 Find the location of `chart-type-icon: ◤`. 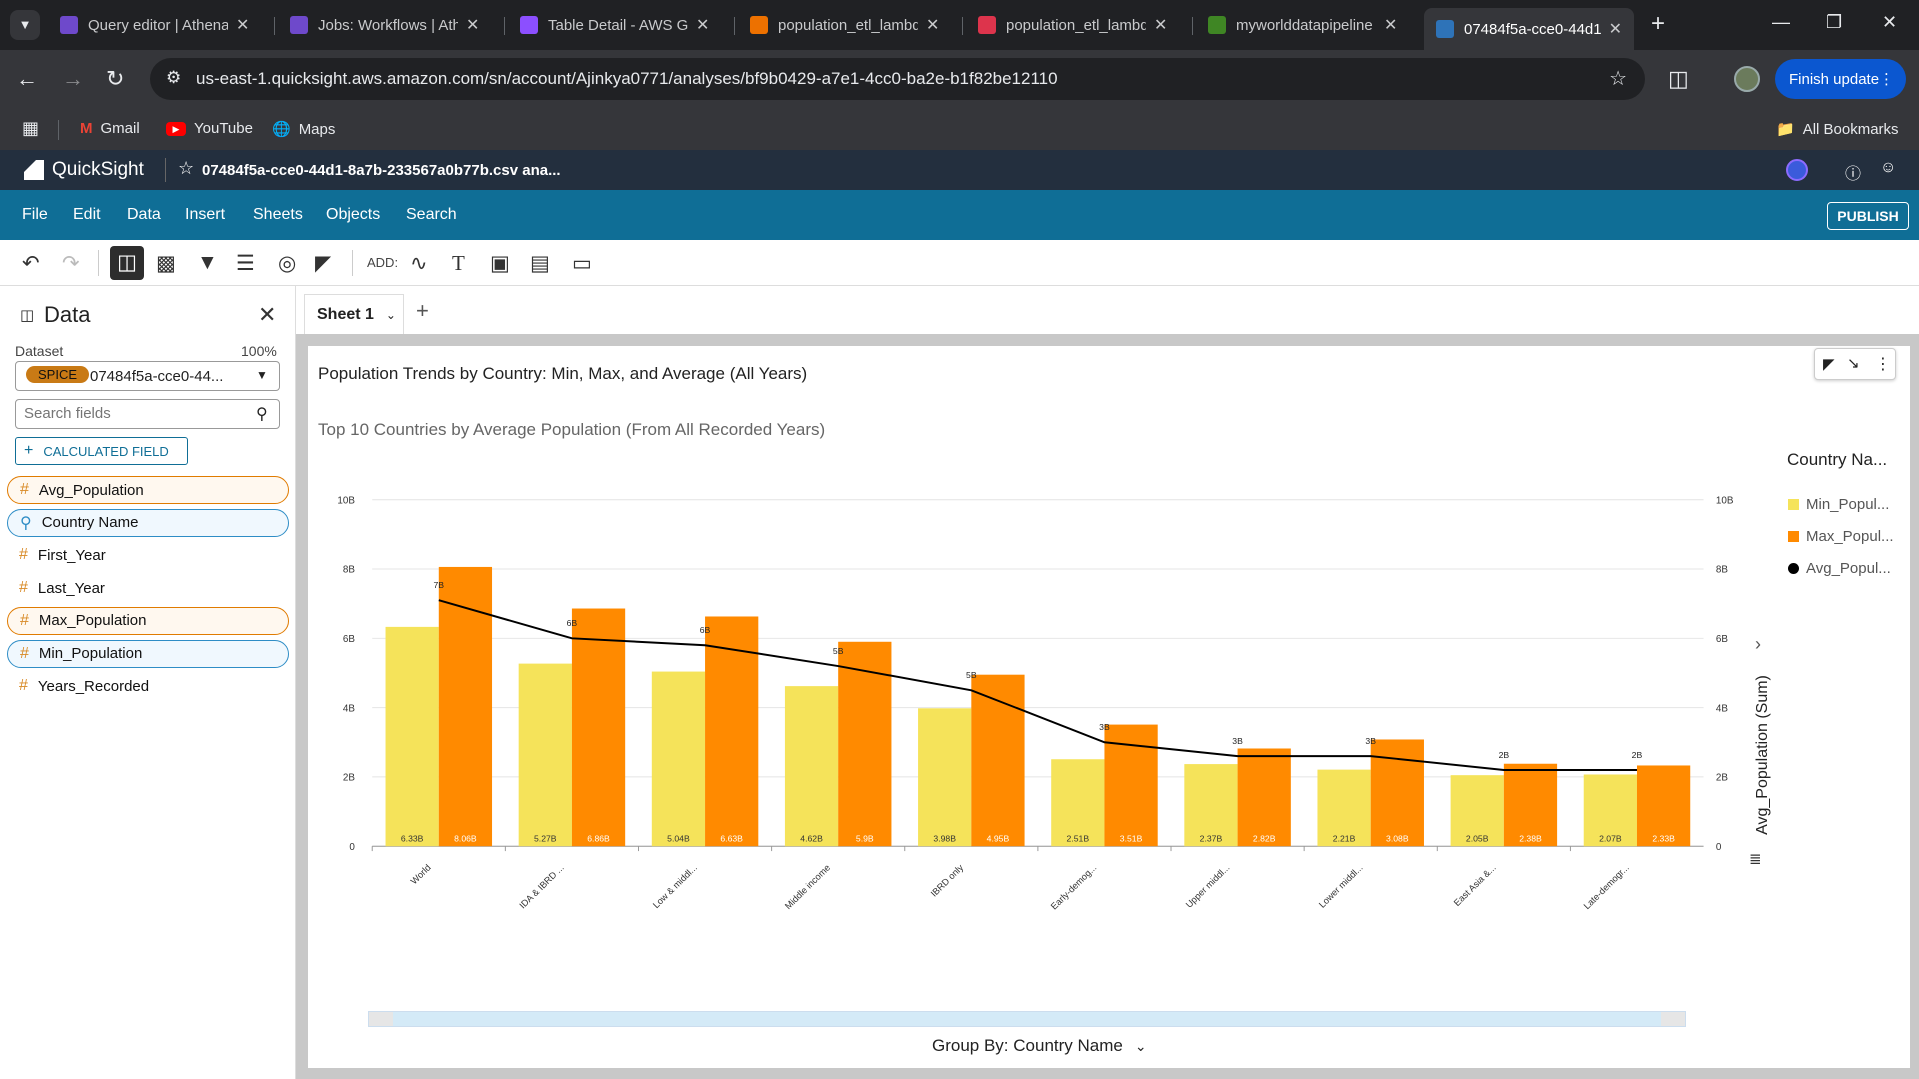

chart-type-icon: ◤ is located at coordinates (1829, 364).